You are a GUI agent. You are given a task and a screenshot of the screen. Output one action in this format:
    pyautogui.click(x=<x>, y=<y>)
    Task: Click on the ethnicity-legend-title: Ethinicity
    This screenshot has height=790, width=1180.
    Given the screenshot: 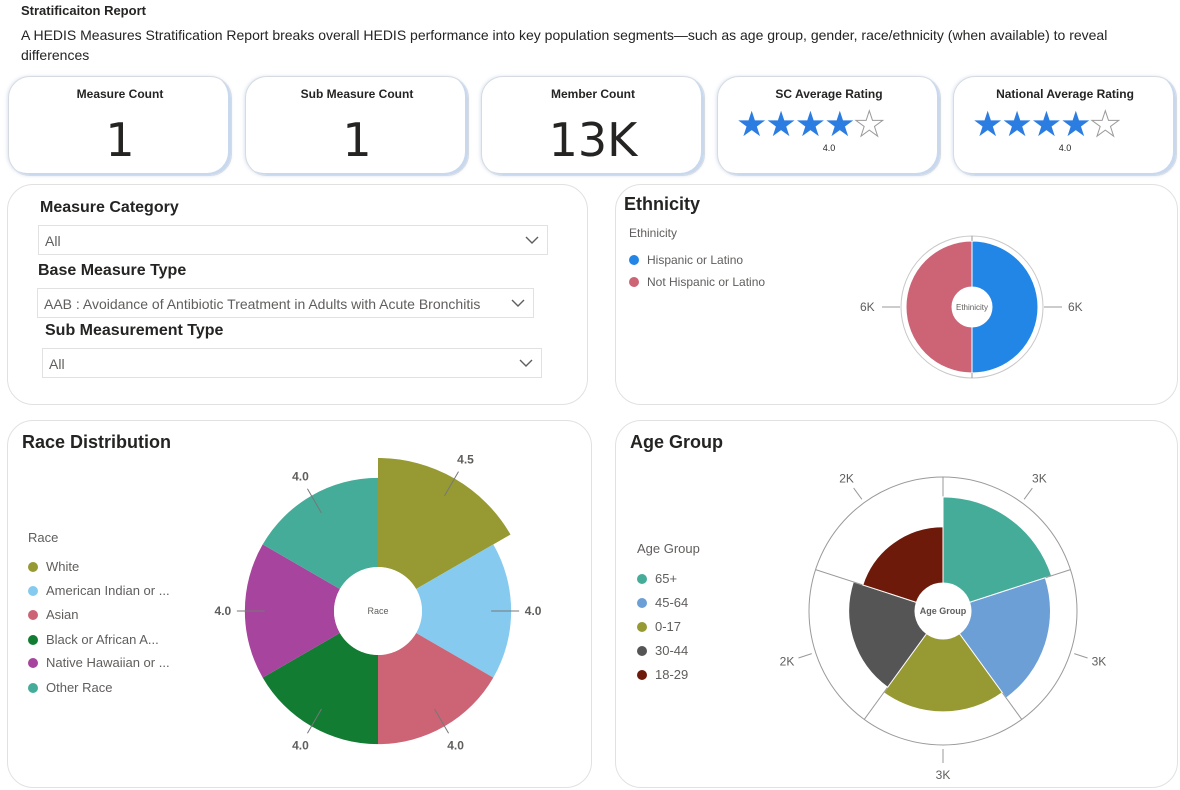 What is the action you would take?
    pyautogui.click(x=653, y=233)
    